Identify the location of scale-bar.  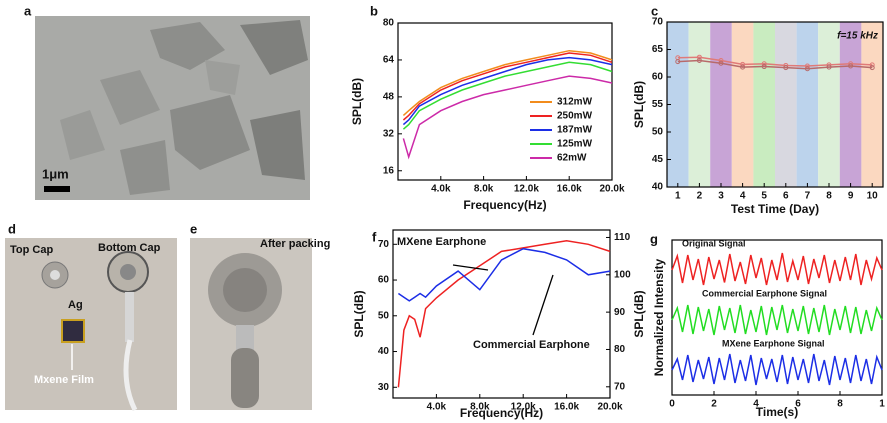
(57, 189).